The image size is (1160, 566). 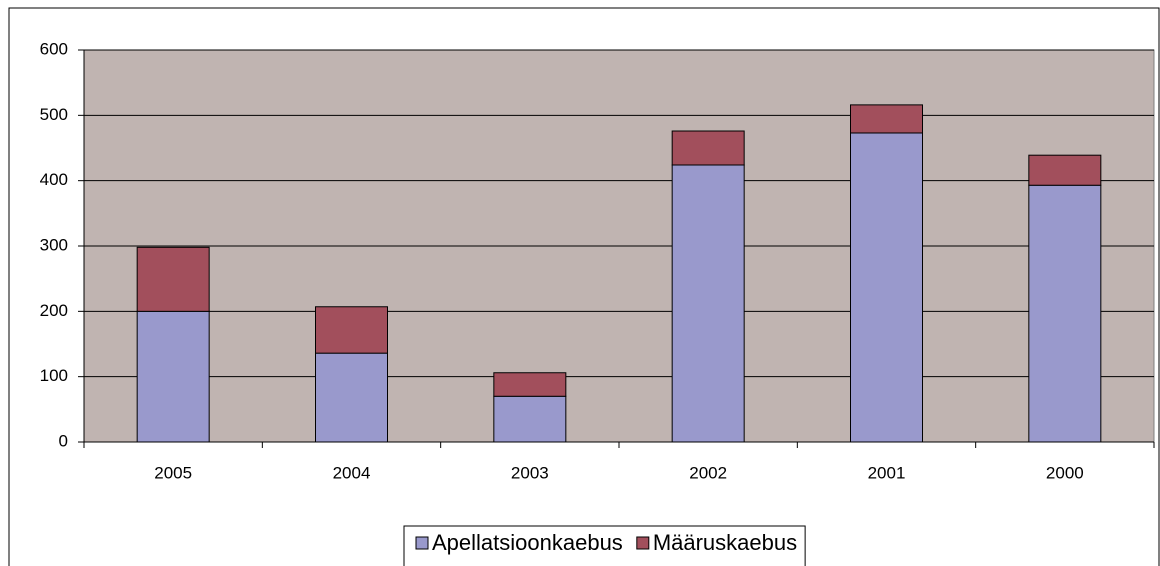 I want to click on y-tick-label: 600, so click(x=54, y=48).